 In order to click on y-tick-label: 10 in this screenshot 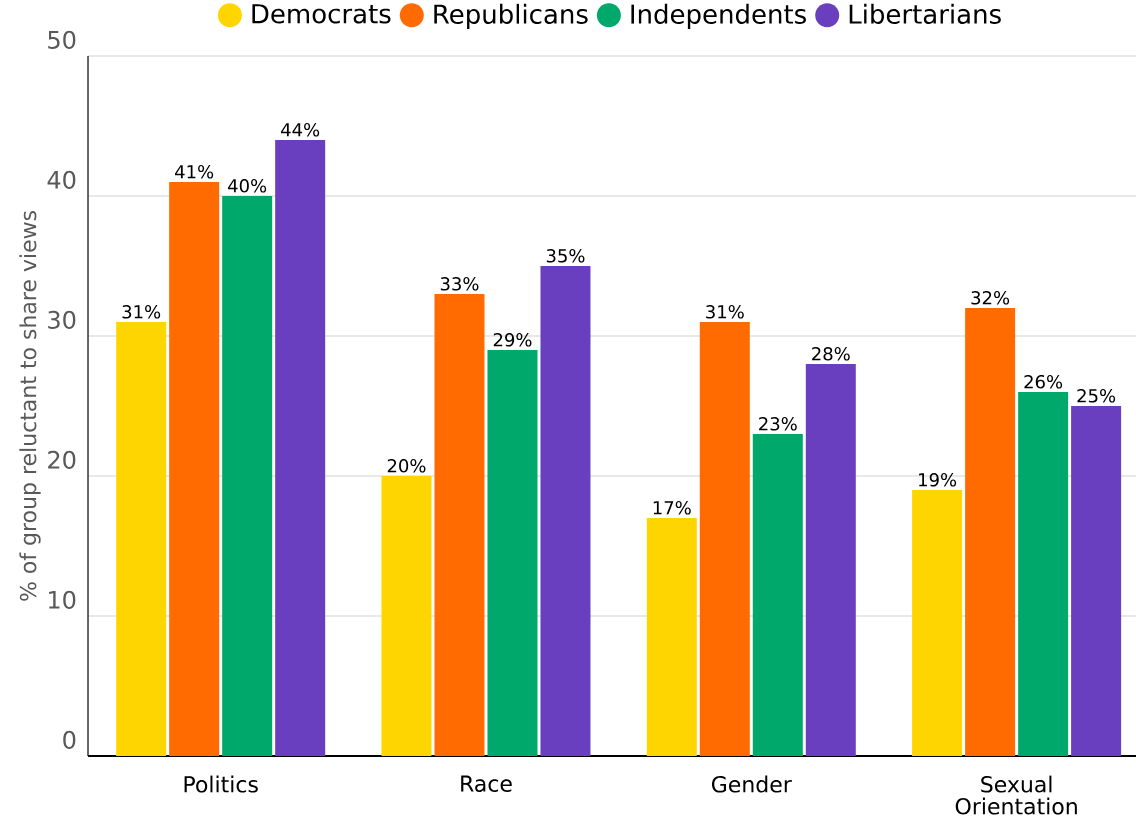, I will do `click(62, 599)`.